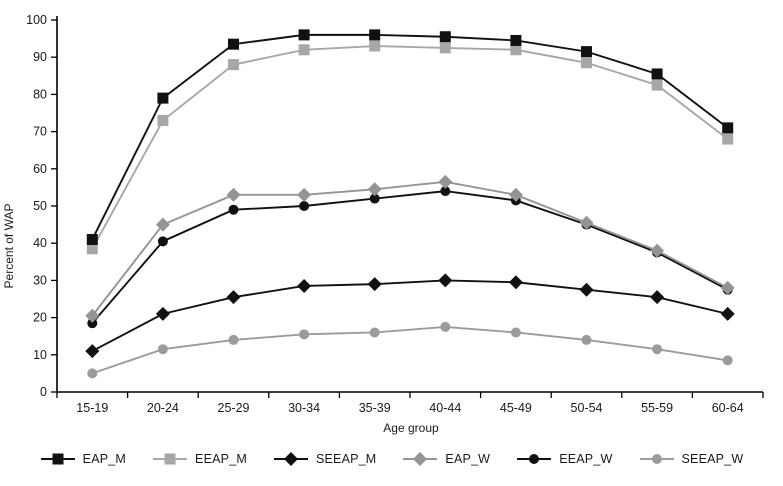  What do you see at coordinates (36, 20) in the screenshot?
I see `y-tick-label: 100` at bounding box center [36, 20].